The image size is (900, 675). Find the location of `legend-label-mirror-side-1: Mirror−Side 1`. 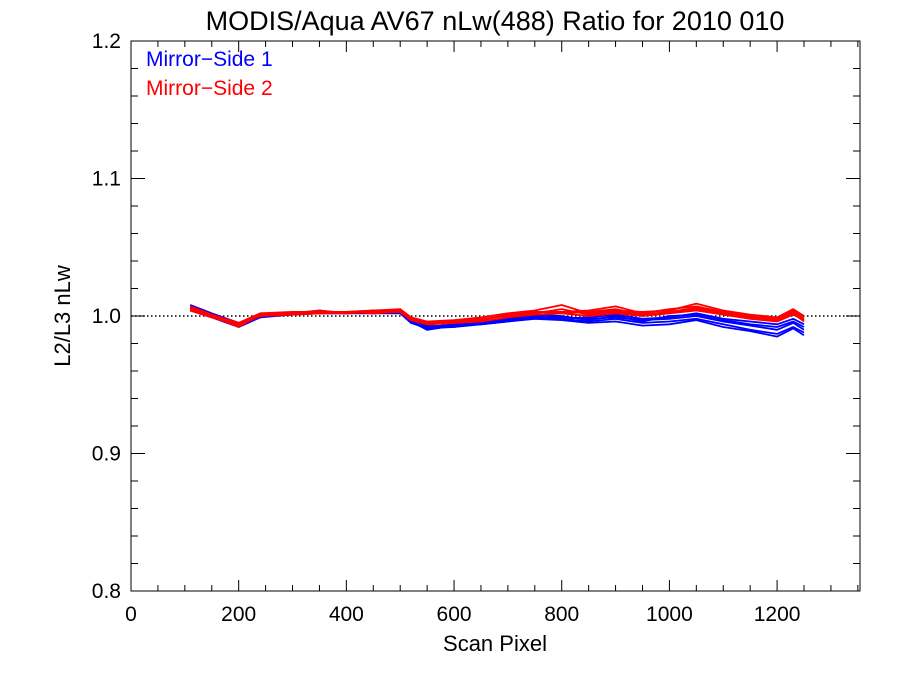

legend-label-mirror-side-1: Mirror−Side 1 is located at coordinates (209, 59).